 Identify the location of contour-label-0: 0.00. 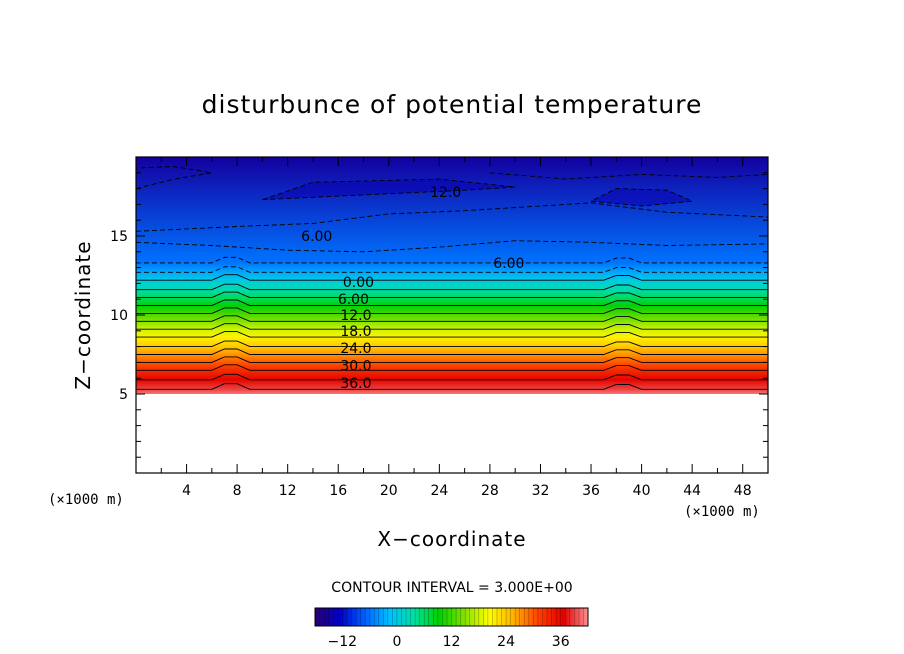
(358, 283).